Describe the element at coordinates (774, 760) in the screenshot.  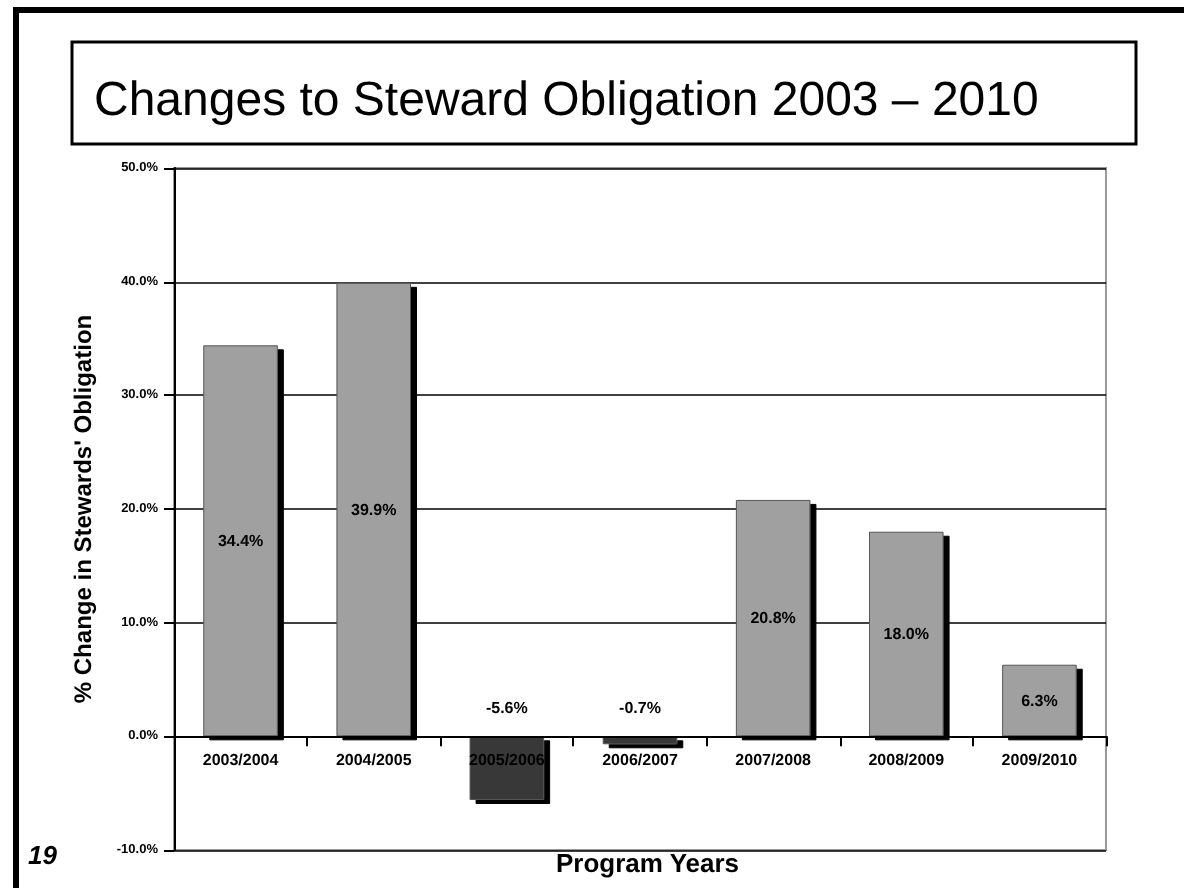
I see `x-tick-label: 2007/2008` at that location.